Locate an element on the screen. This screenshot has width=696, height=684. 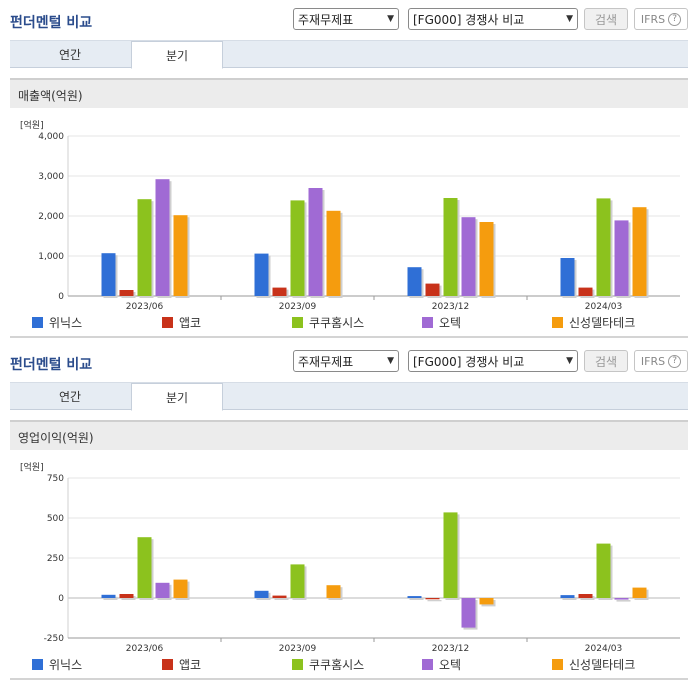
section-title: 펀더멘털 비교 is located at coordinates (51, 365).